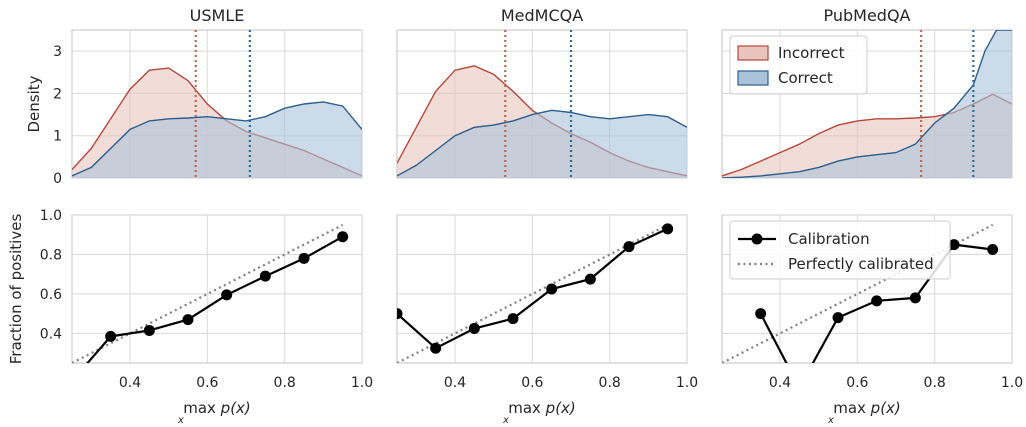 The image size is (1026, 427). What do you see at coordinates (542, 15) in the screenshot?
I see `subplot-title: MedMCQA` at bounding box center [542, 15].